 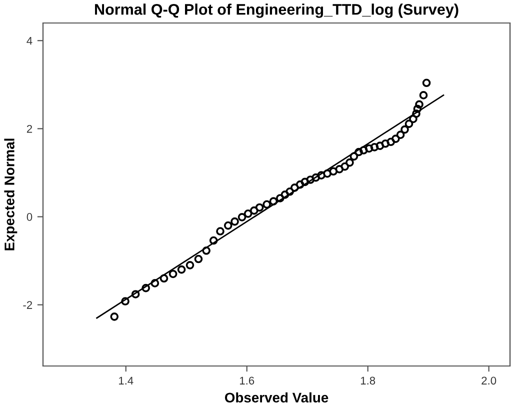 I want to click on x-tick-label: 1.6, so click(x=247, y=380).